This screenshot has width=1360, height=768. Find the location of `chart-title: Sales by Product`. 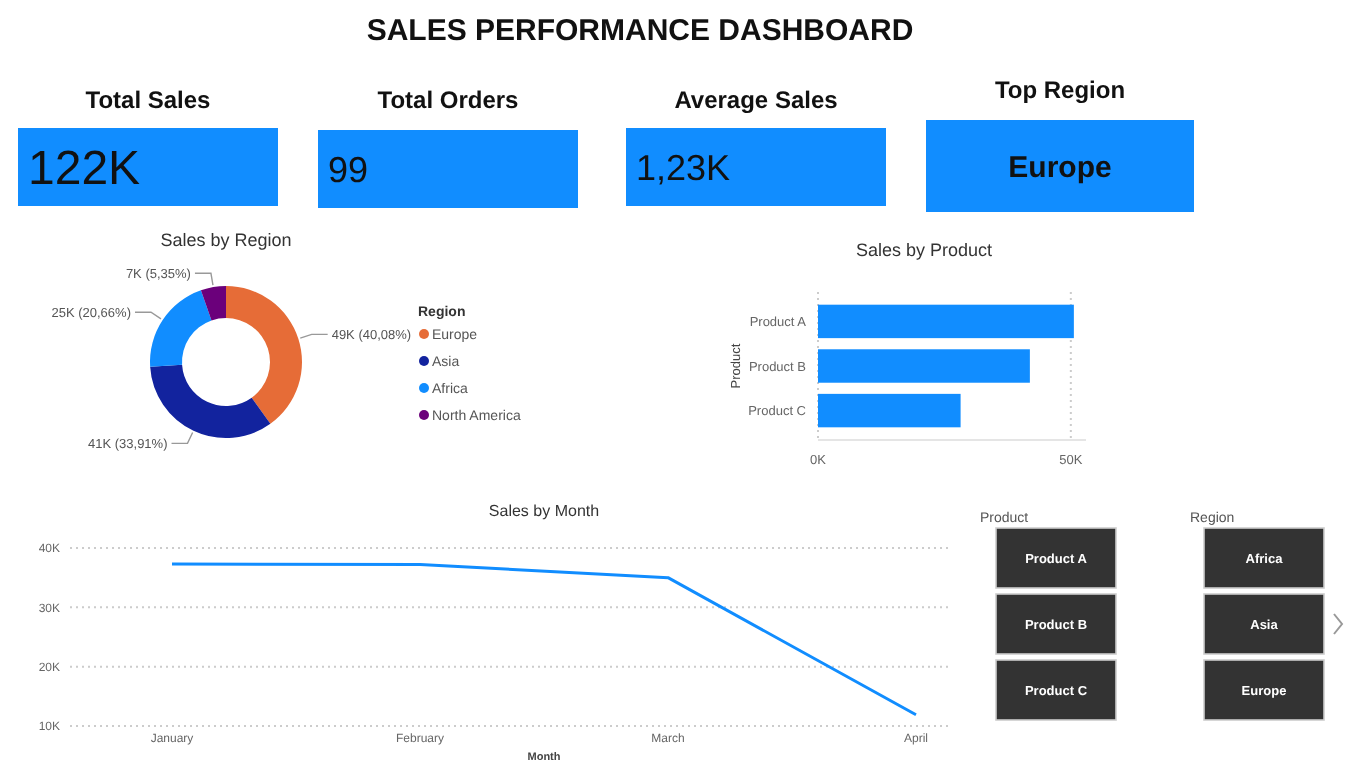

chart-title: Sales by Product is located at coordinates (924, 250).